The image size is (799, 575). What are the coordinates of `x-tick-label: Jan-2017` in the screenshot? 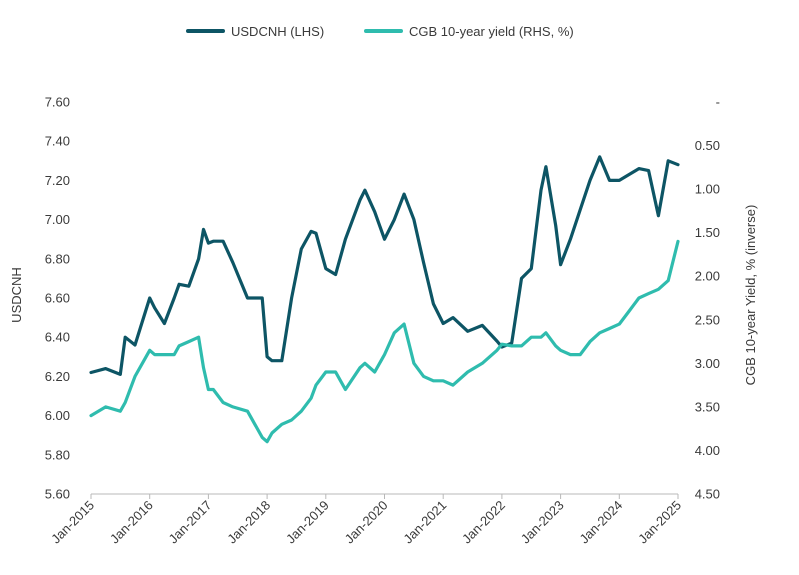 It's located at (190, 522).